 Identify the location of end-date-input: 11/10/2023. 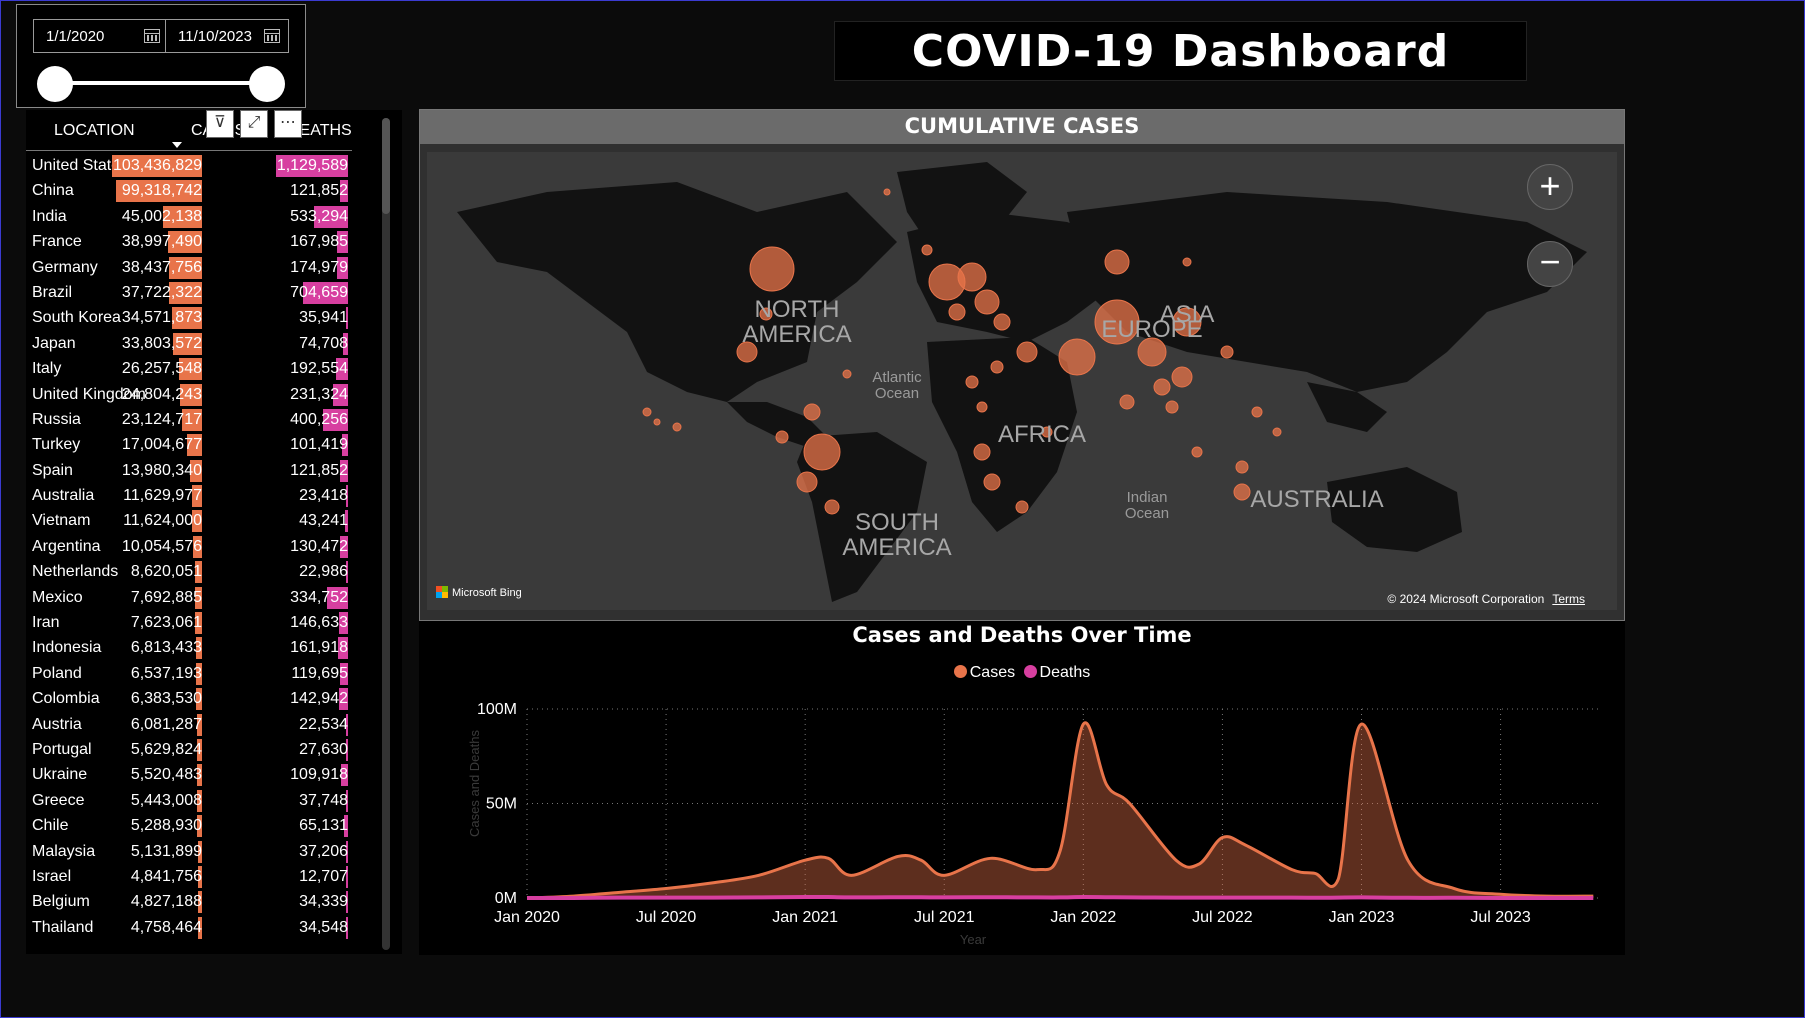
(227, 36).